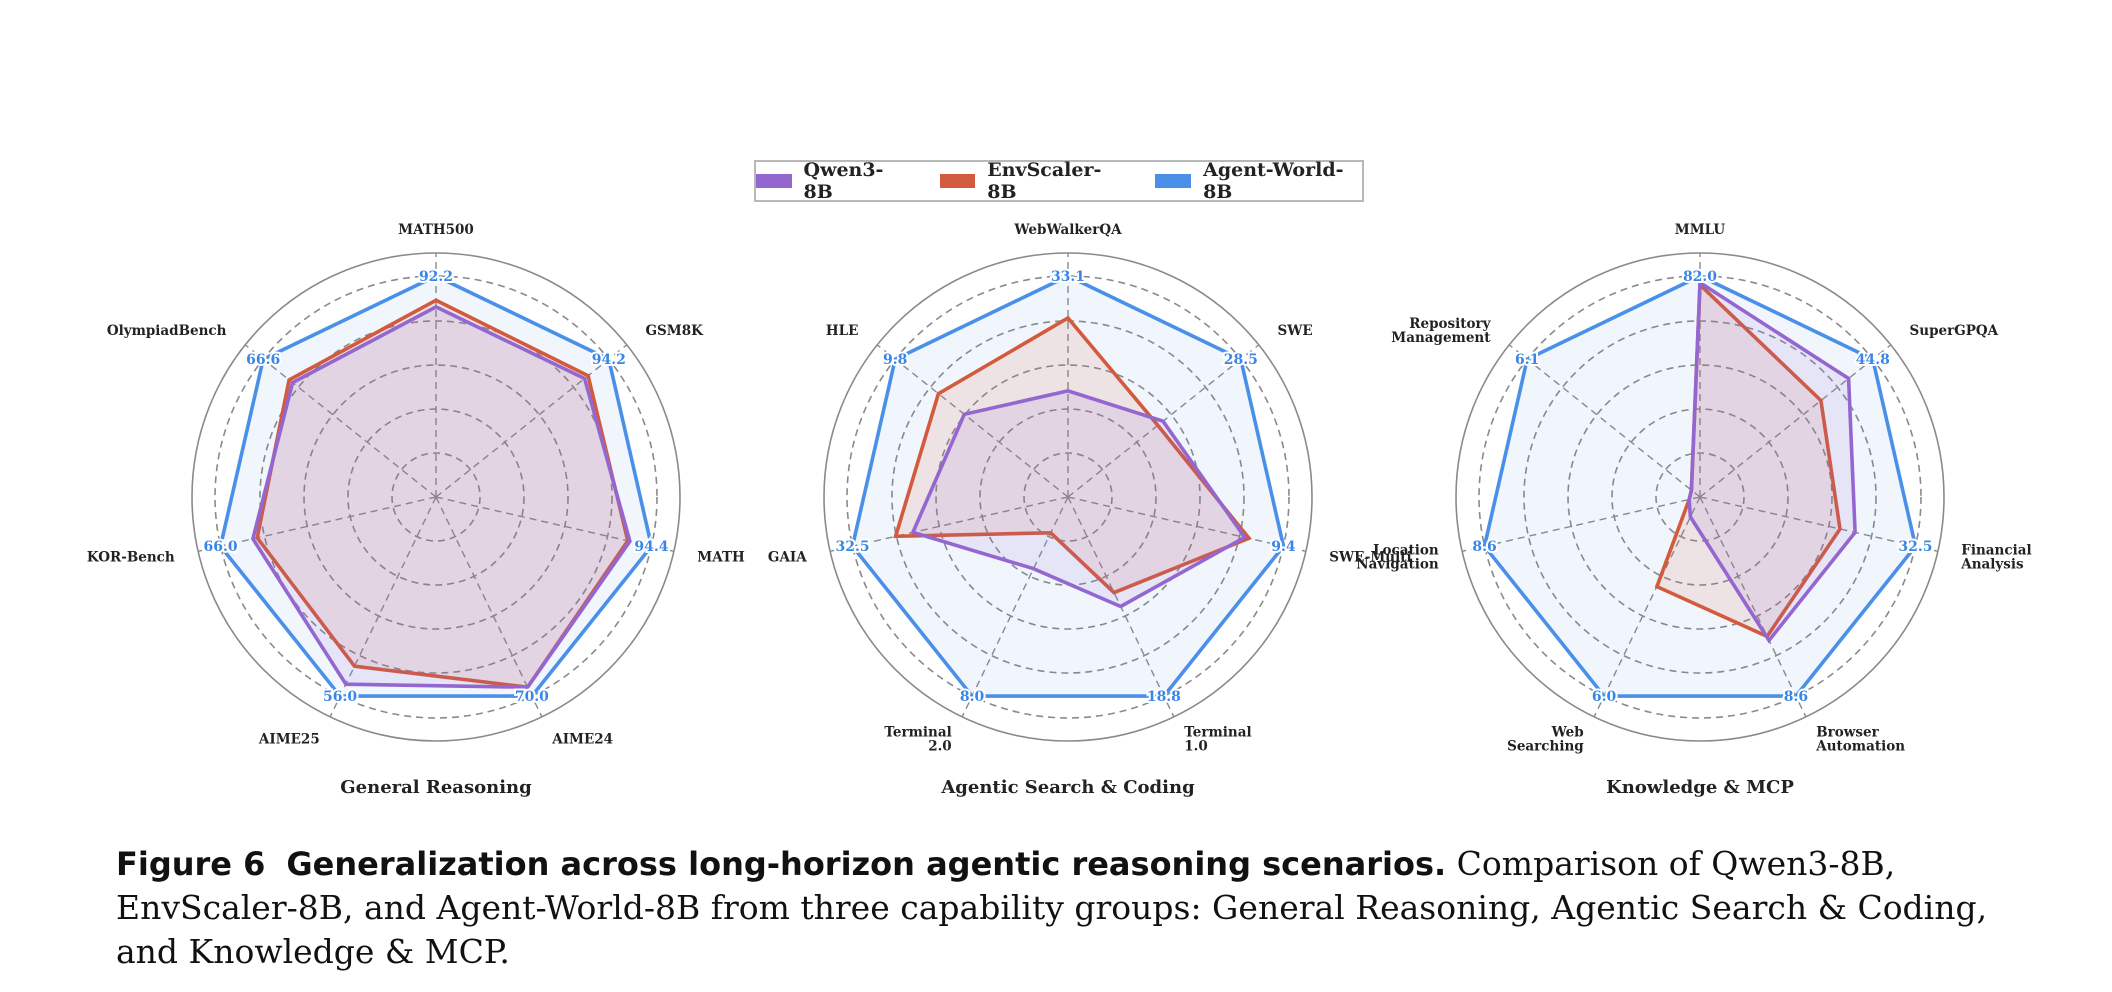  I want to click on axis-label: Location Navigation, so click(1397, 558).